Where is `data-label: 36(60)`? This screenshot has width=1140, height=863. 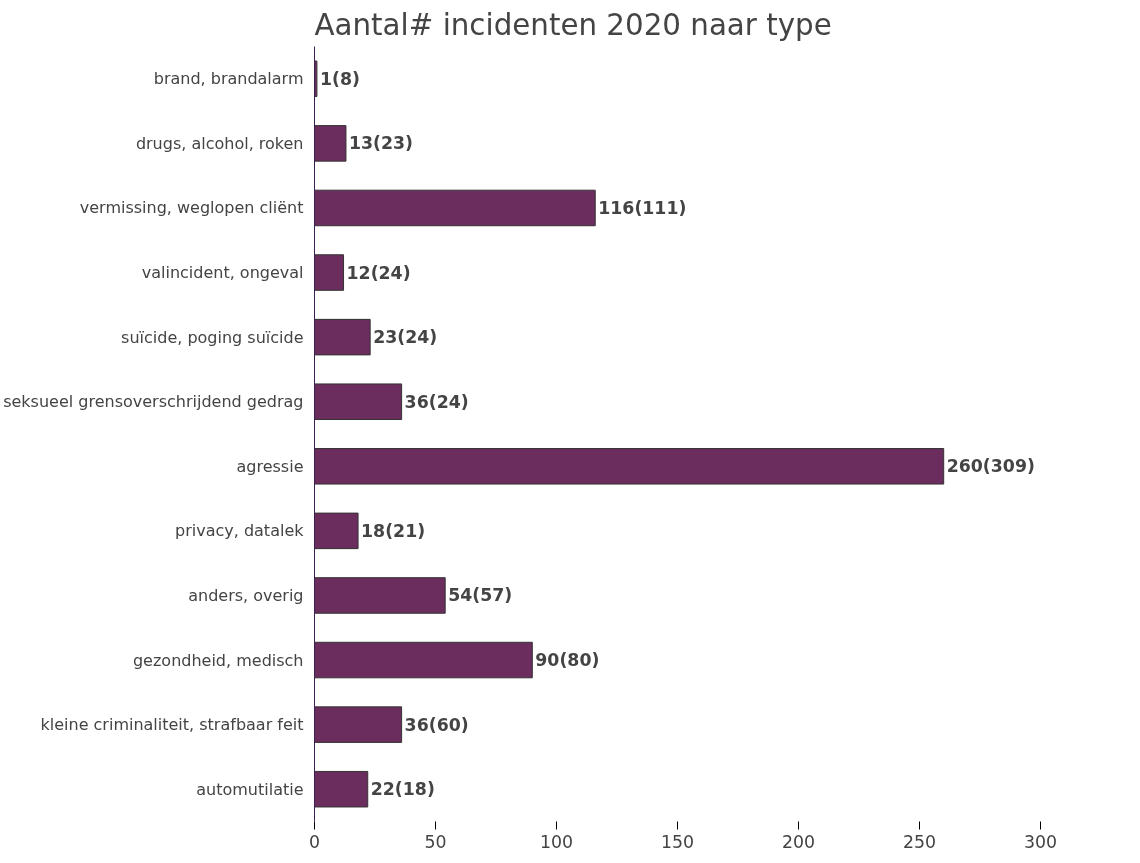 data-label: 36(60) is located at coordinates (436, 724).